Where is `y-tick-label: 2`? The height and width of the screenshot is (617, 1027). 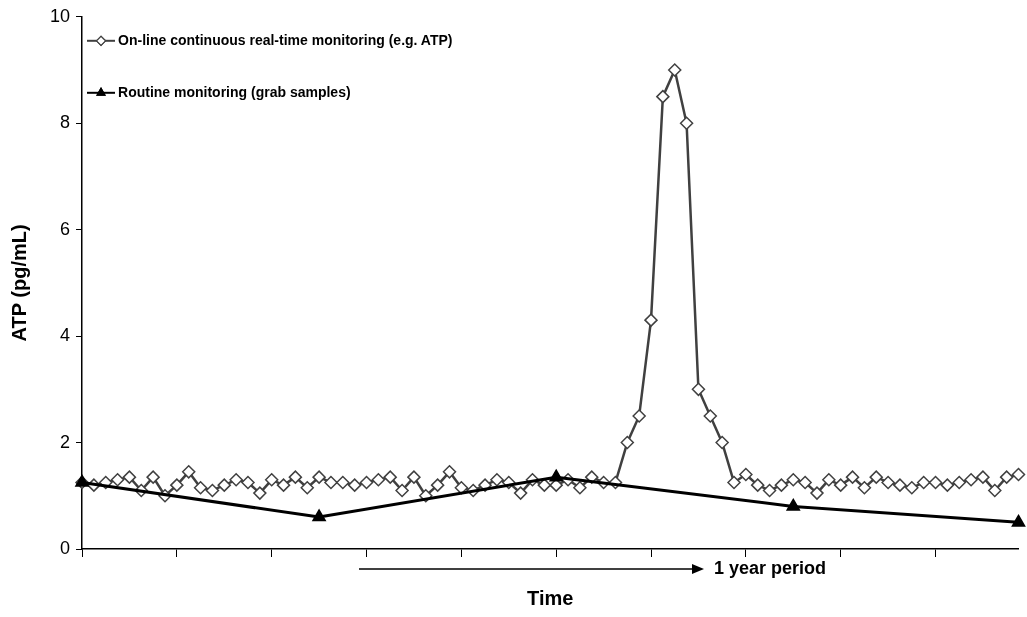 y-tick-label: 2 is located at coordinates (65, 441).